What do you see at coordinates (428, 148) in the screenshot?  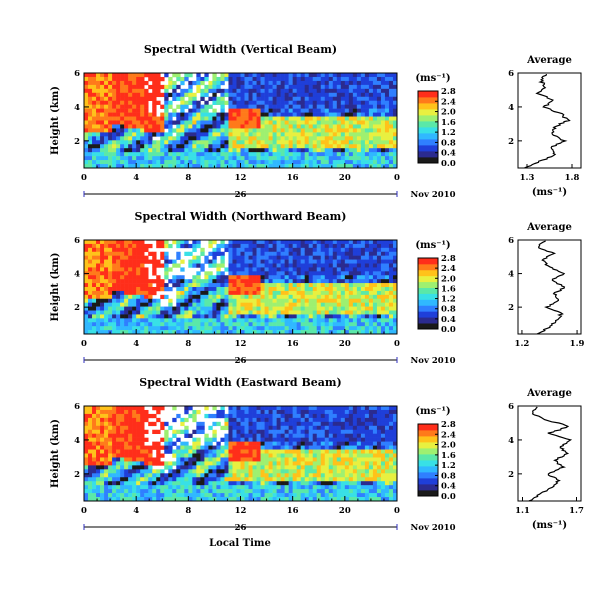 I see `colorbar-segment` at bounding box center [428, 148].